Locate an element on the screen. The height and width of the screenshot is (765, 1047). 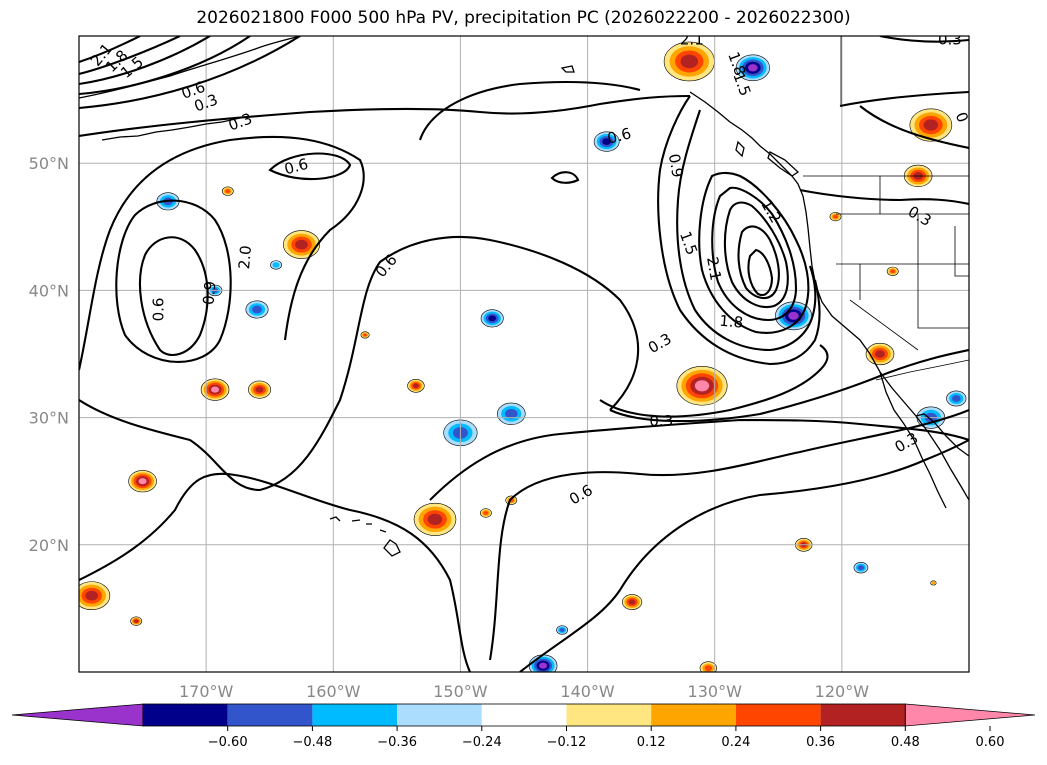
pv-contour-0-6-trough-west is located at coordinates (739, 230).